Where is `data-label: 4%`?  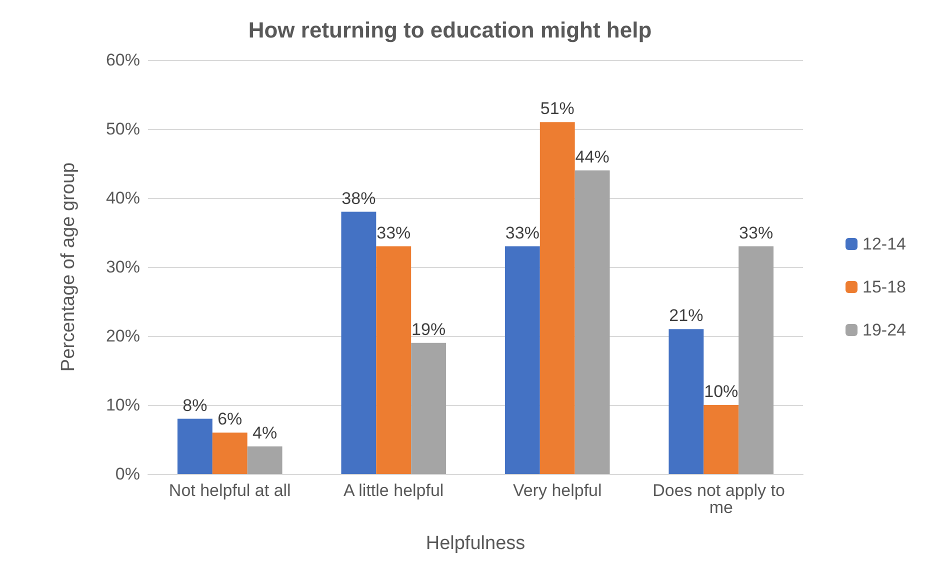 data-label: 4% is located at coordinates (265, 432).